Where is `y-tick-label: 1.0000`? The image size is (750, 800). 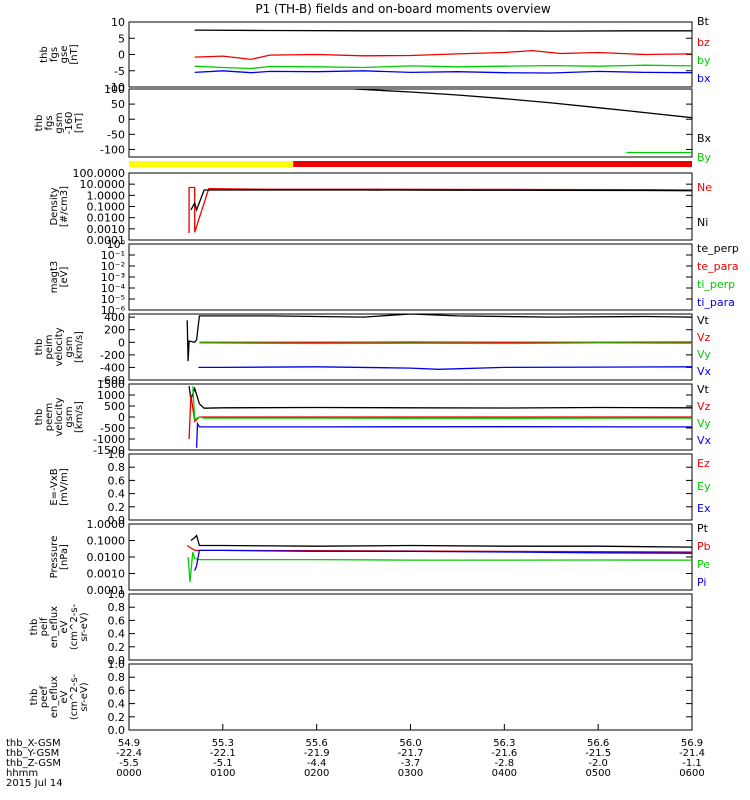 y-tick-label: 1.0000 is located at coordinates (106, 195).